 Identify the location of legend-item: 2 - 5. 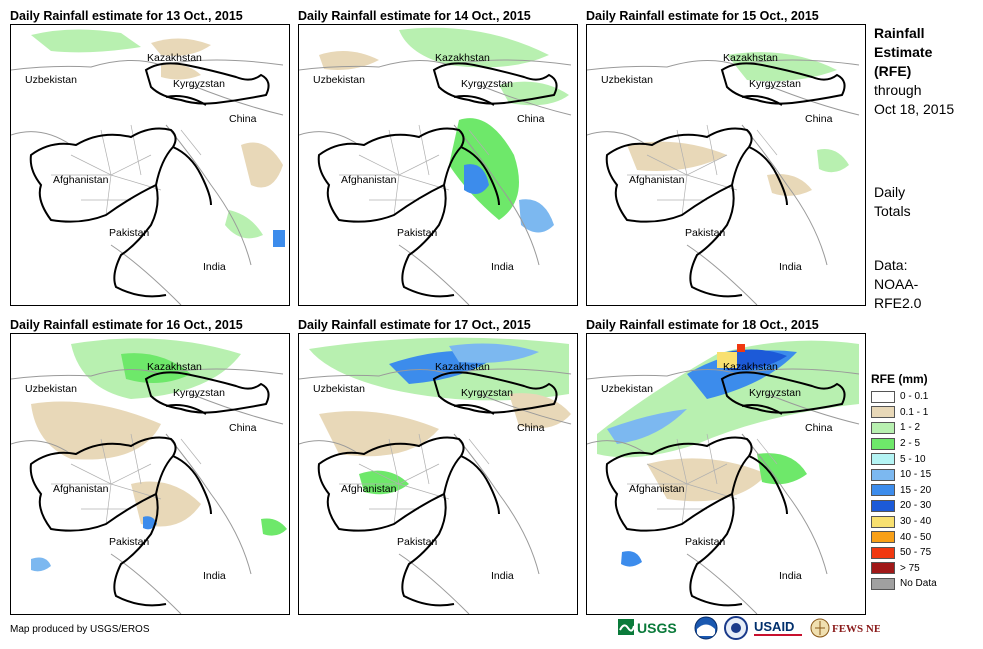
(904, 444).